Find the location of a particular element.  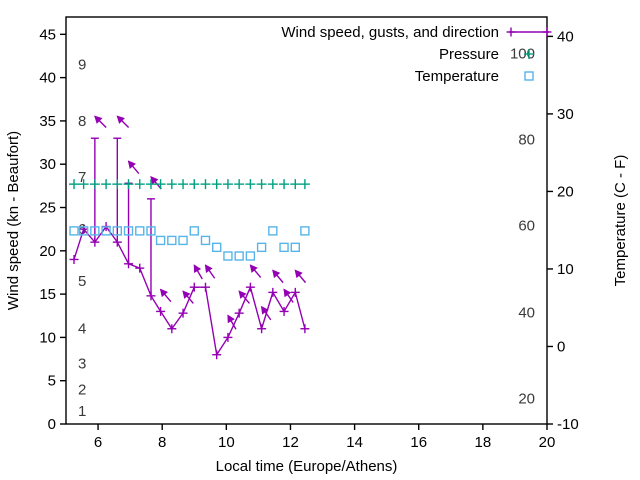

x-tick-label: 20 is located at coordinates (547, 442).